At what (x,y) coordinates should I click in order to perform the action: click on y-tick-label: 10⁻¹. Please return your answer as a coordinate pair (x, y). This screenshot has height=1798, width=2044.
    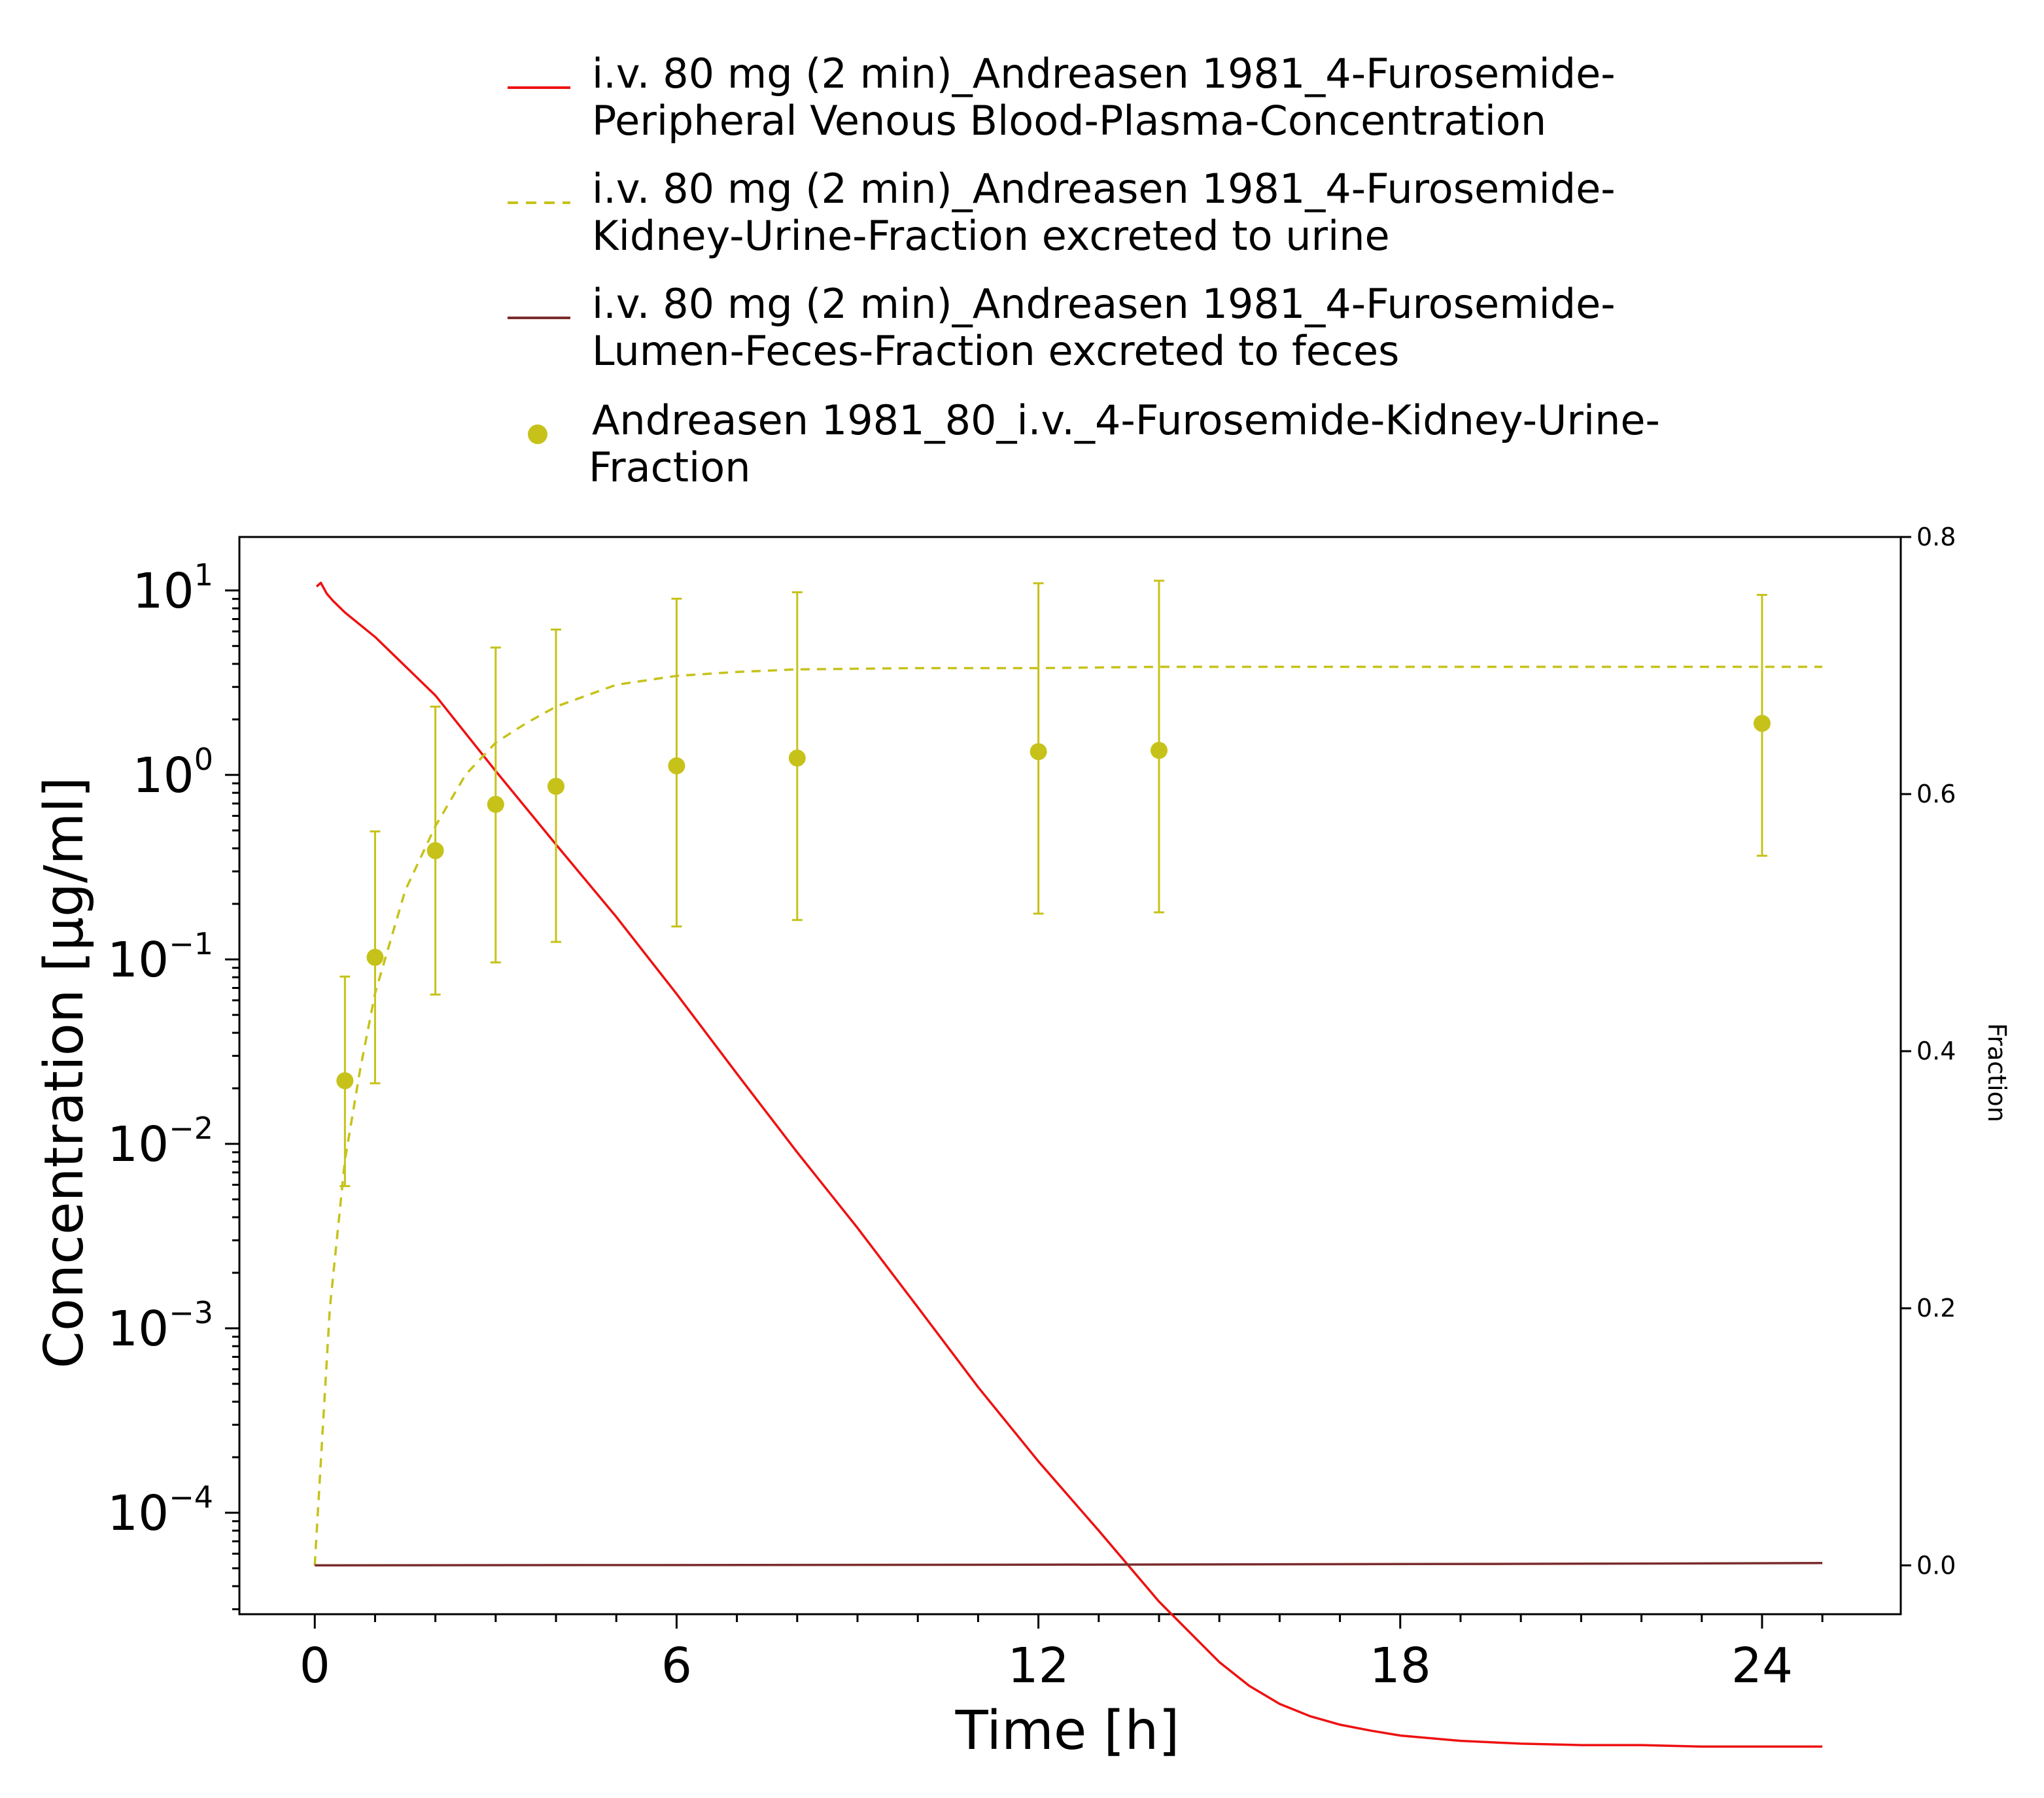
    Looking at the image, I should click on (160, 957).